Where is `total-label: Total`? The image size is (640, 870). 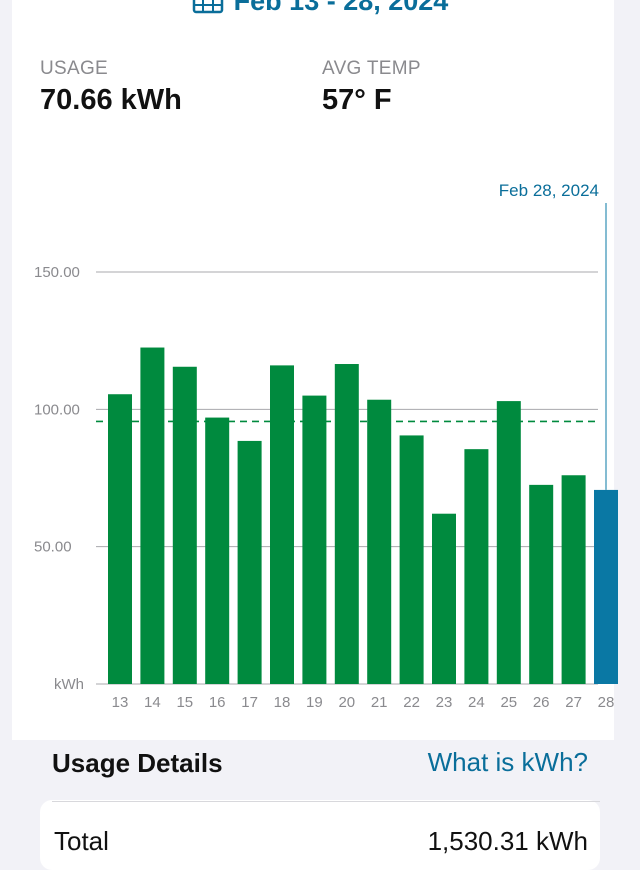
total-label: Total is located at coordinates (81, 841).